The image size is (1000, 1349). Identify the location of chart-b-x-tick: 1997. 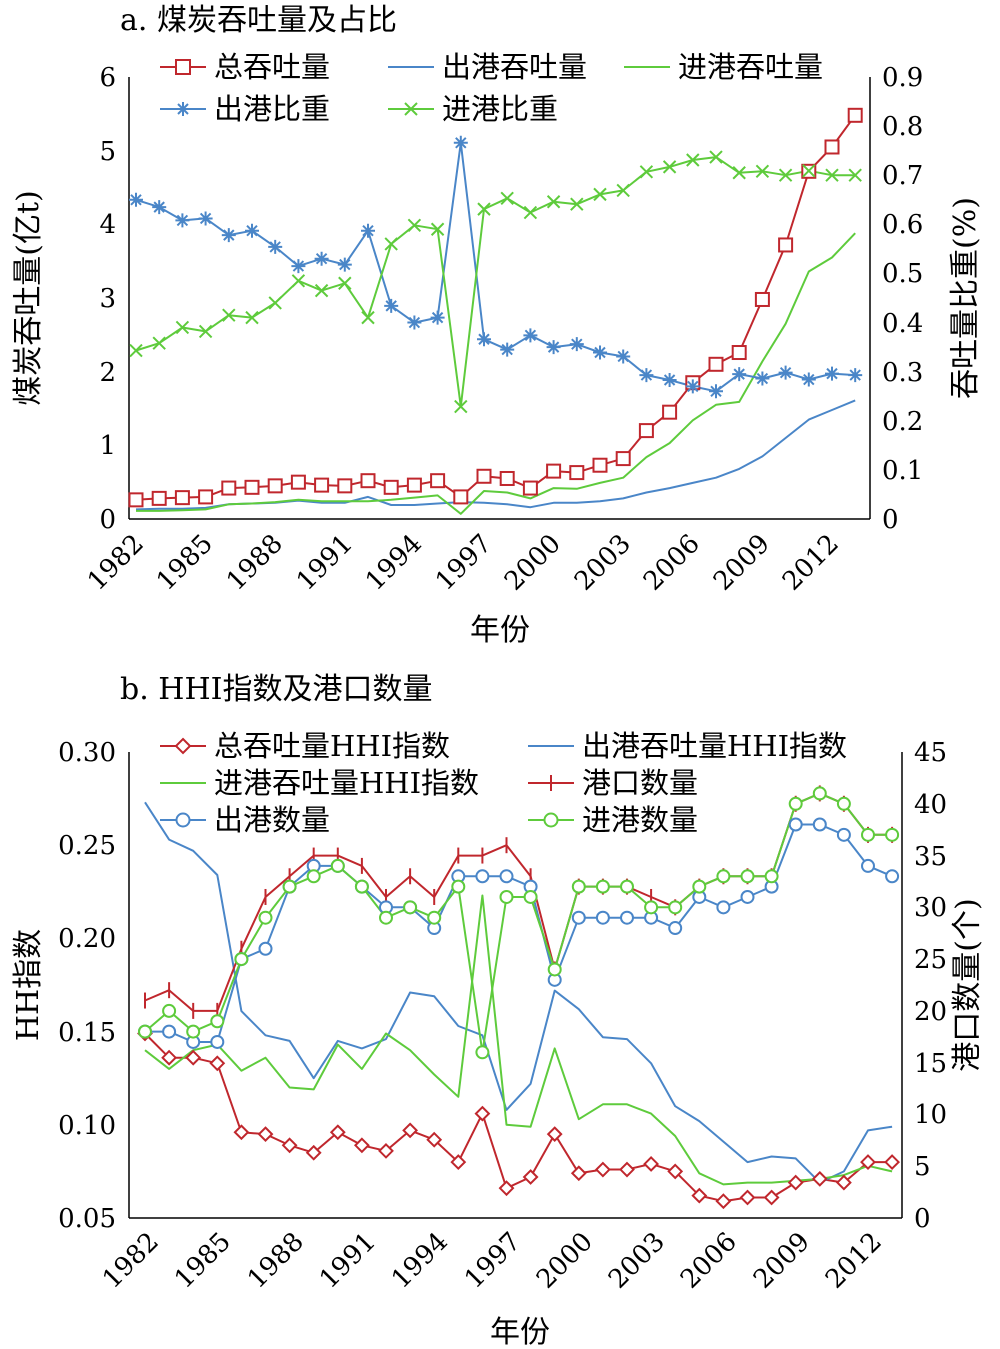
(493, 1261).